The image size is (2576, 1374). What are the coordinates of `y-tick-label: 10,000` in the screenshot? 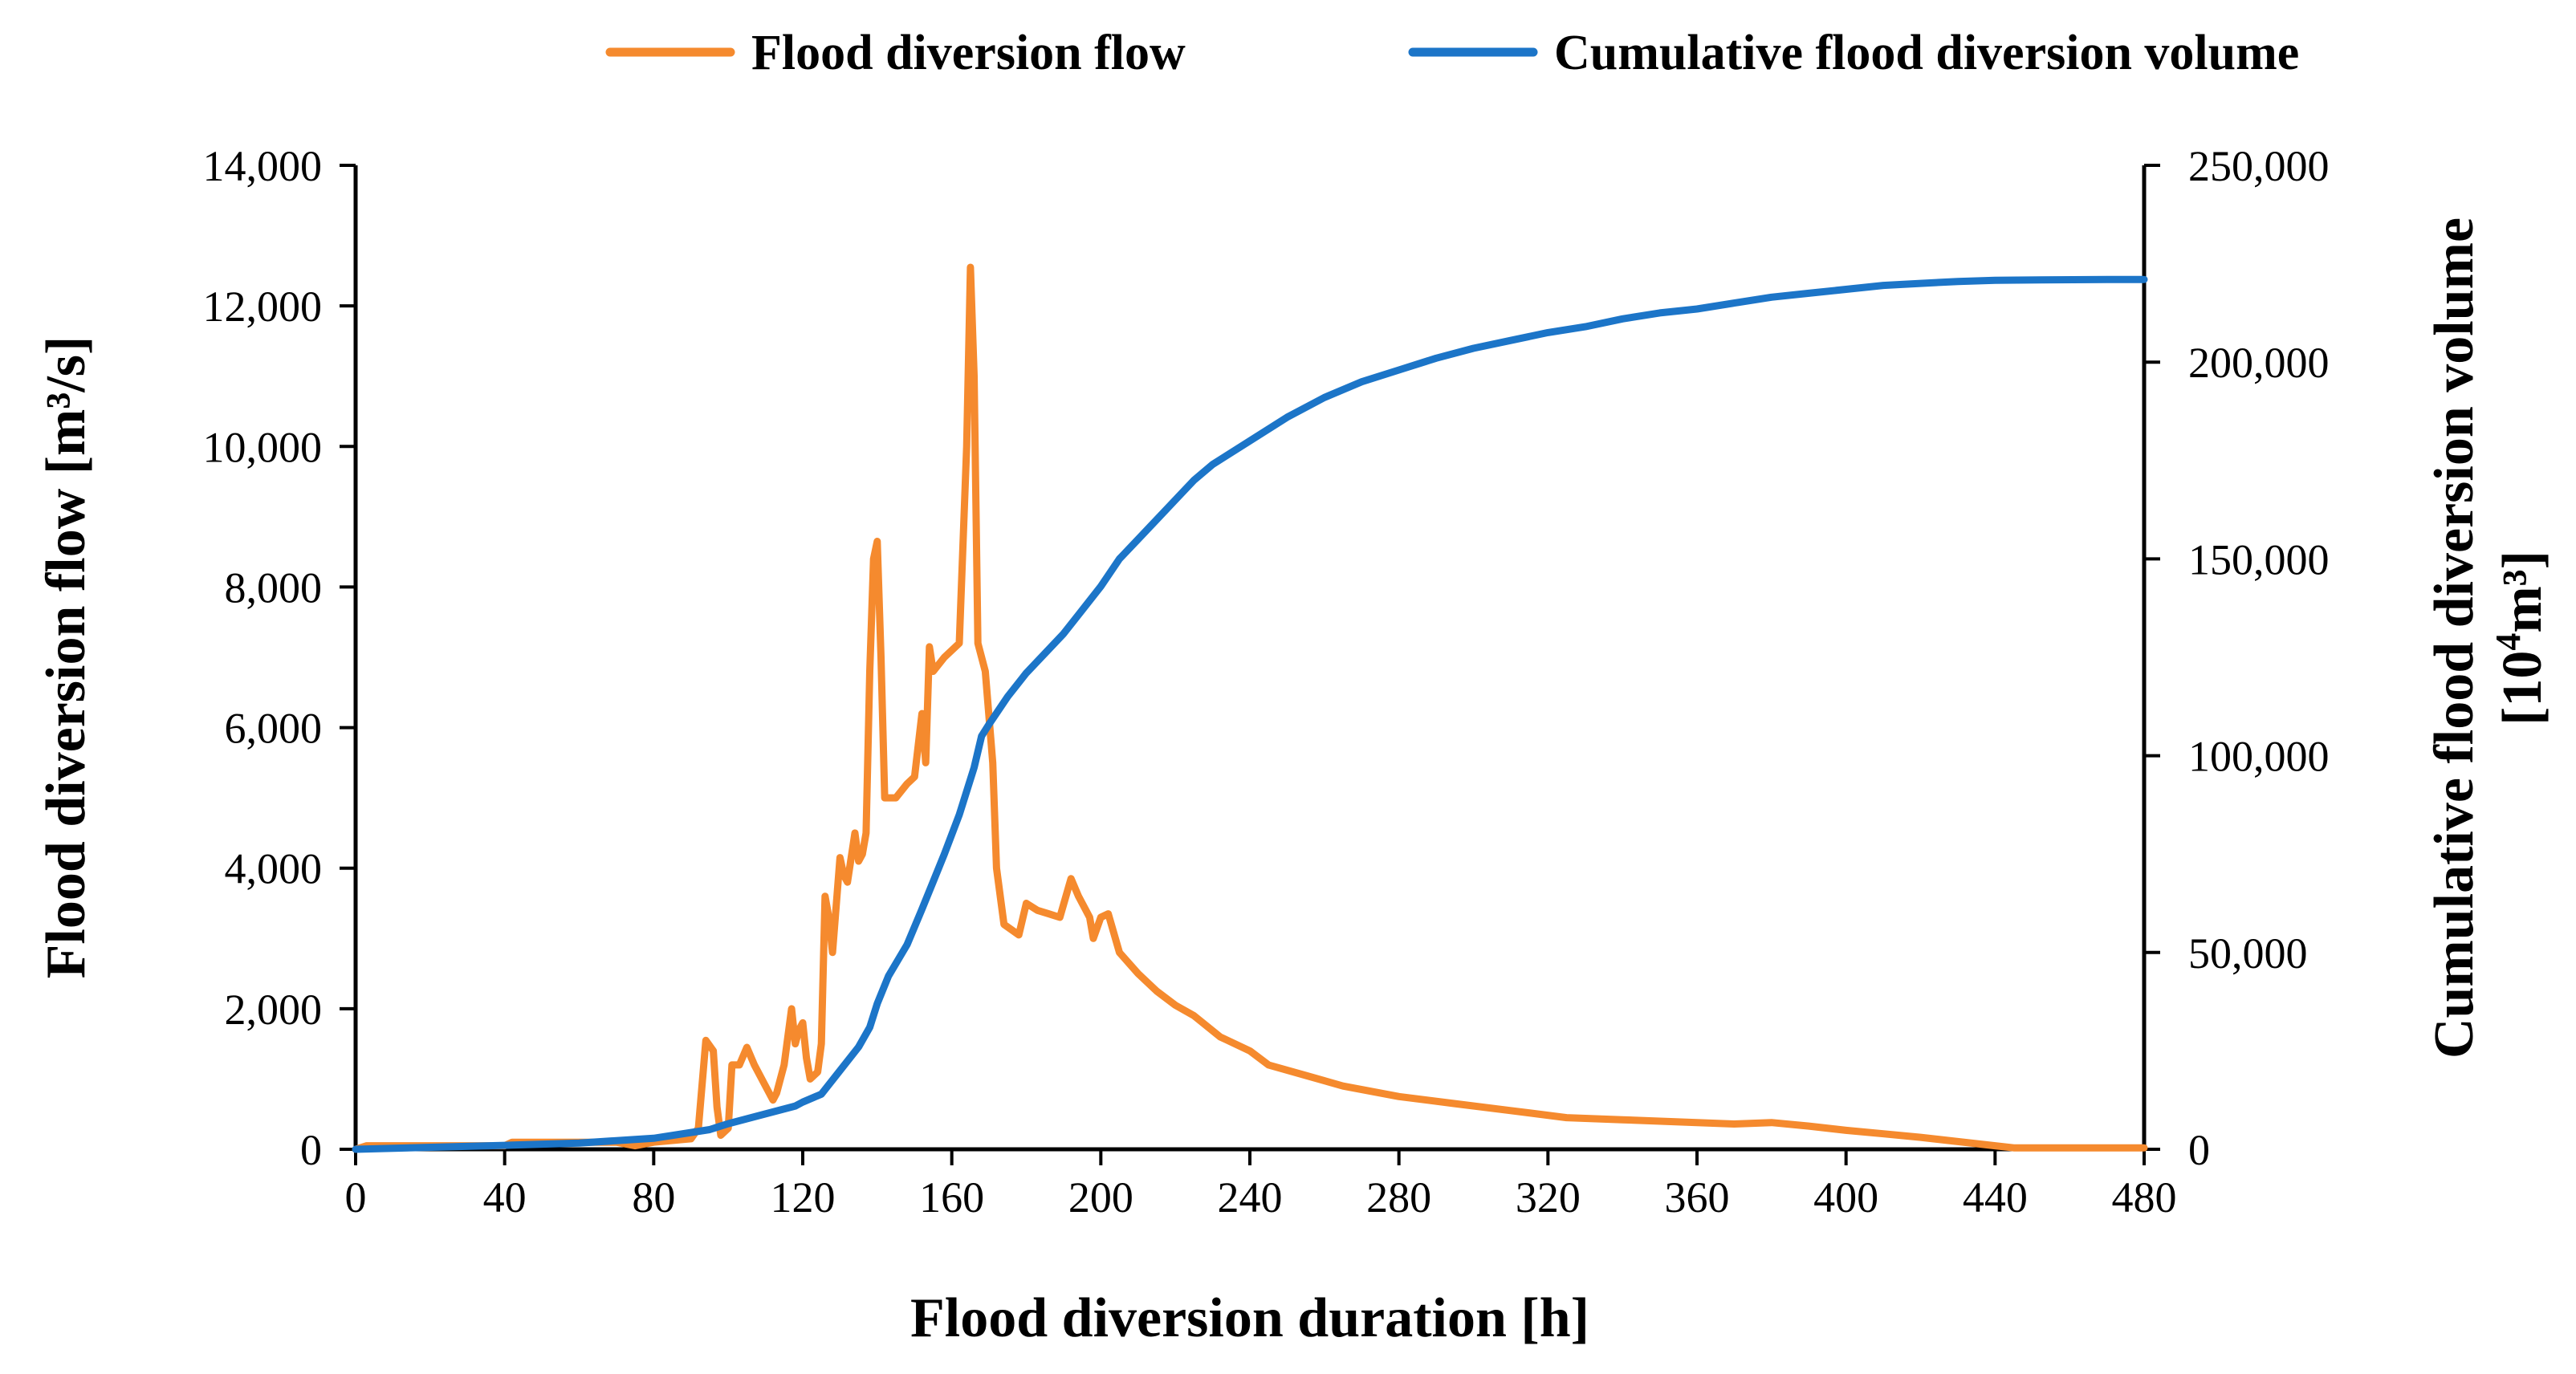 It's located at (263, 447).